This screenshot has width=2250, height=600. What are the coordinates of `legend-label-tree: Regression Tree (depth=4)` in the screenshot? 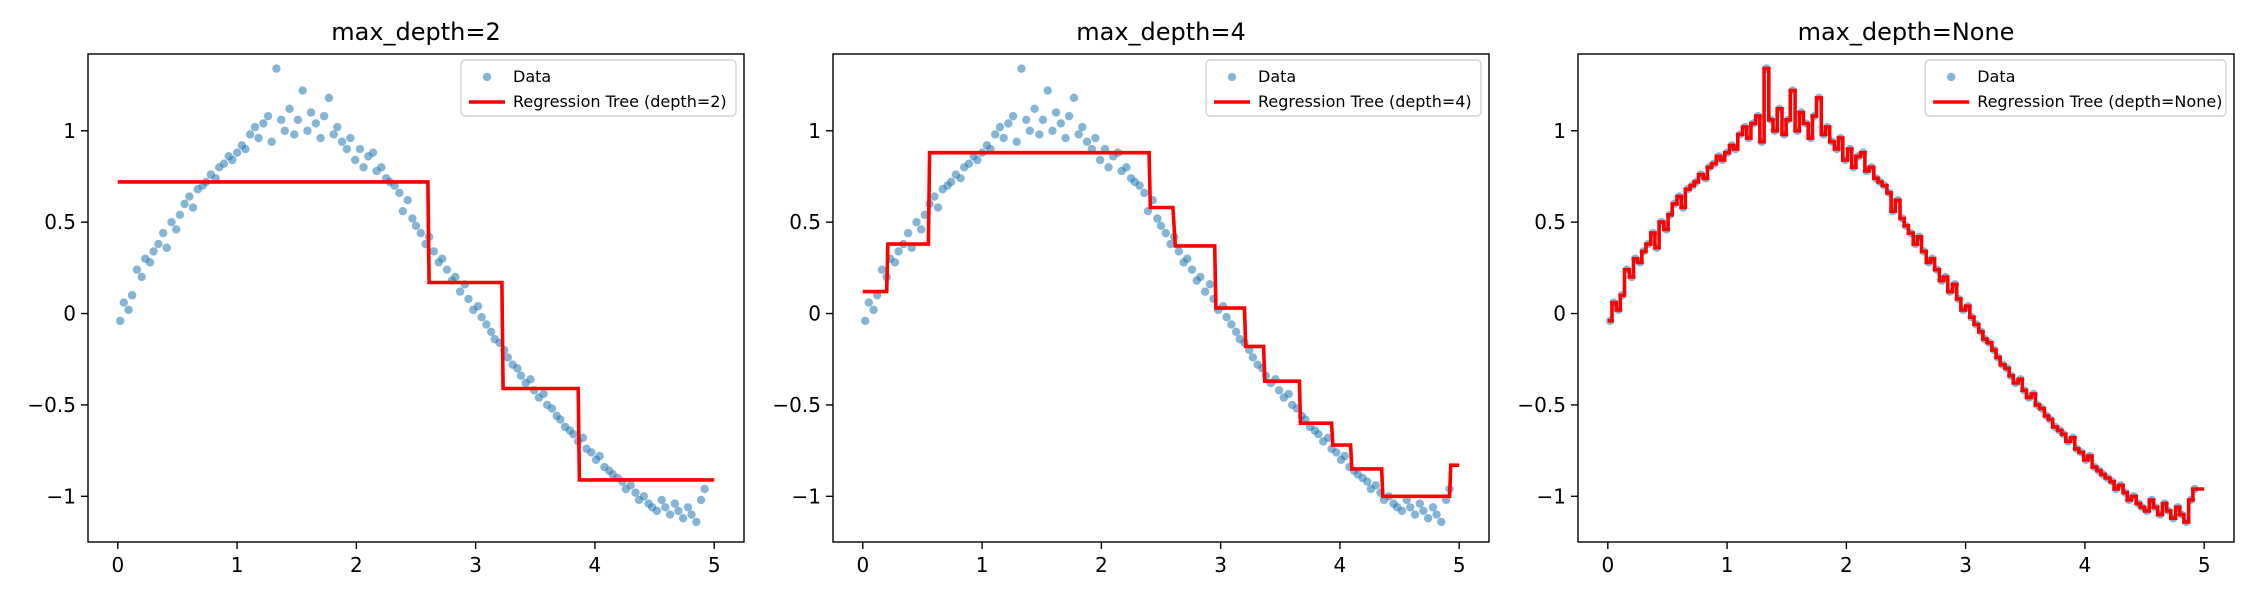 It's located at (1365, 101).